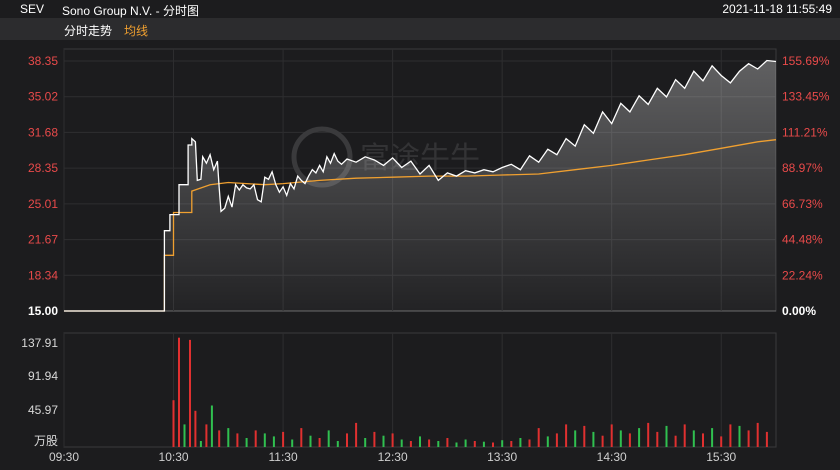 This screenshot has width=840, height=470. I want to click on tab-average-line: 均线, so click(136, 31).